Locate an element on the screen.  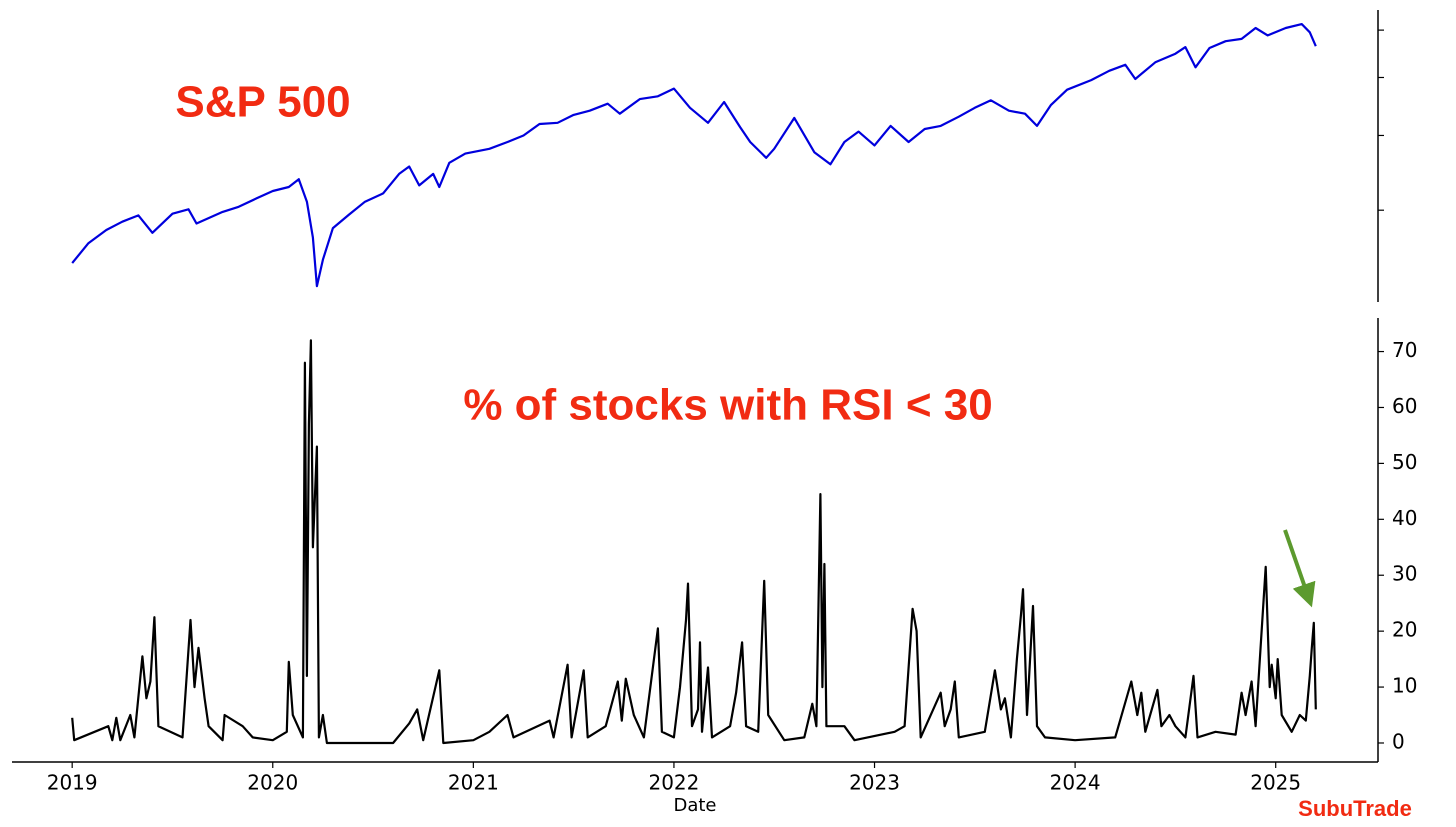
x-tick-label: 2020 is located at coordinates (272, 783).